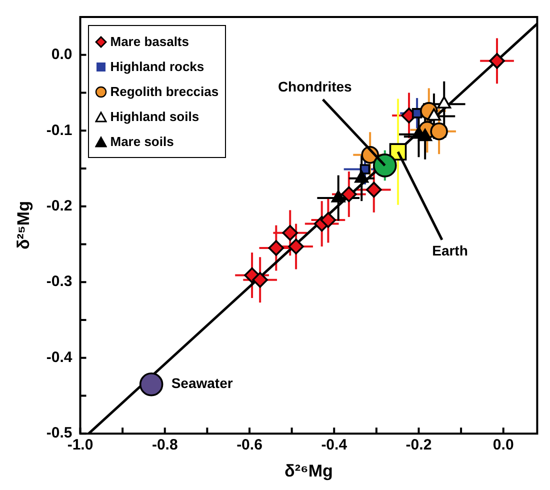 Image resolution: width=550 pixels, height=490 pixels. I want to click on x-tick-label: -0.2, so click(419, 445).